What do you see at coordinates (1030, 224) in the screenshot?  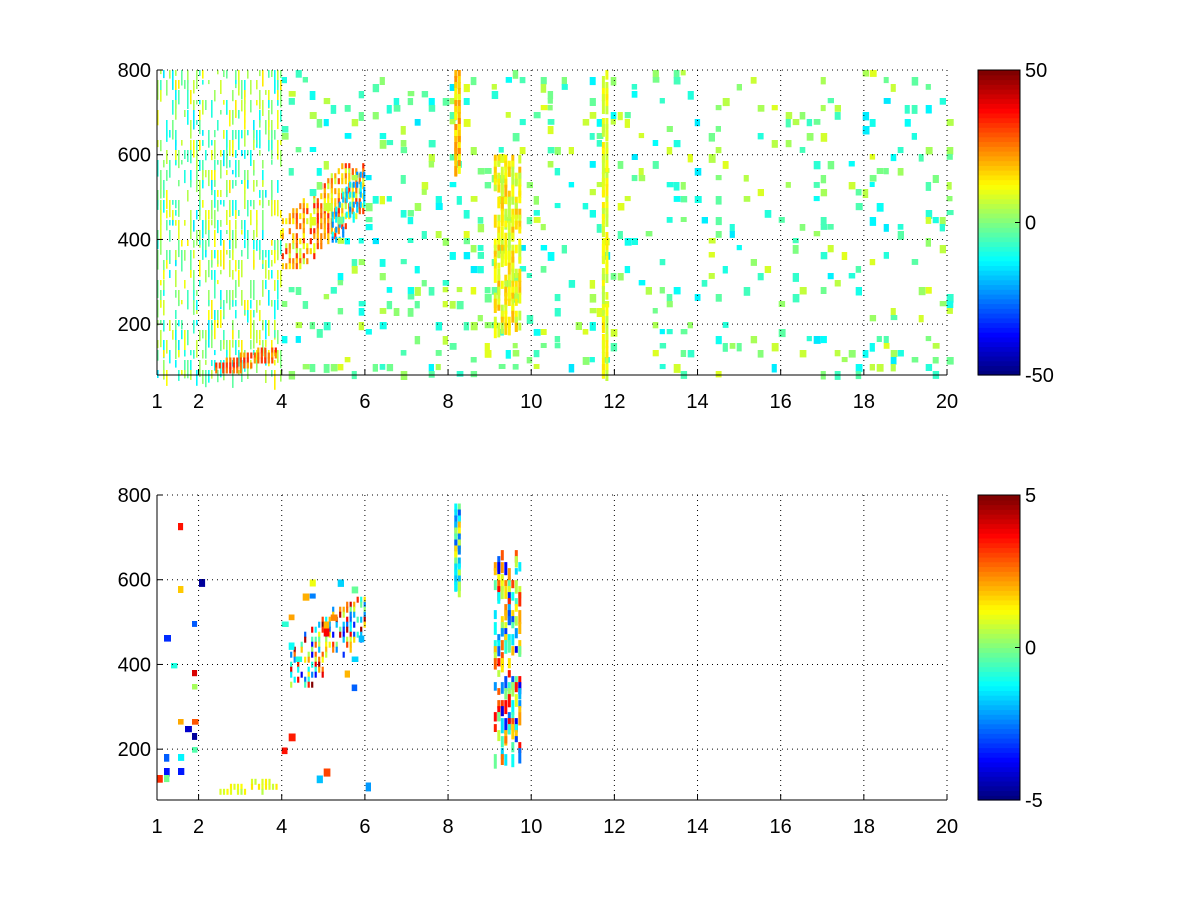 I see `colorbar-tick-label: 0` at bounding box center [1030, 224].